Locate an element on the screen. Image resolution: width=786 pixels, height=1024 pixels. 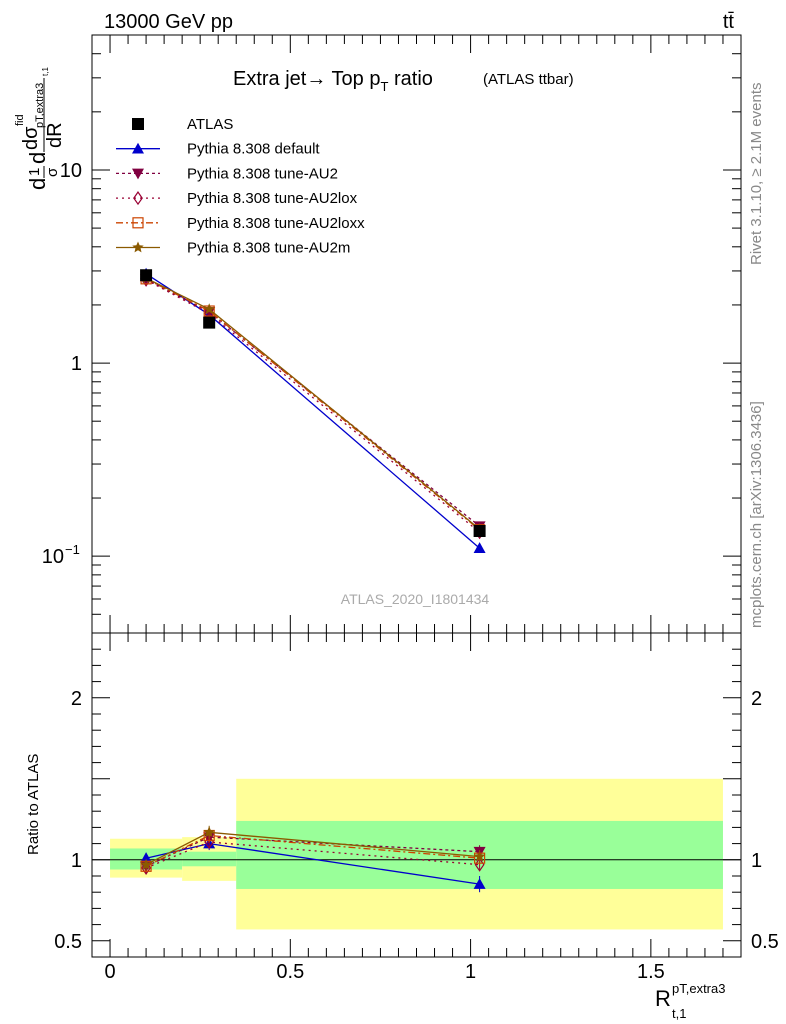
y-tick-label: 1 is located at coordinates (76, 364).